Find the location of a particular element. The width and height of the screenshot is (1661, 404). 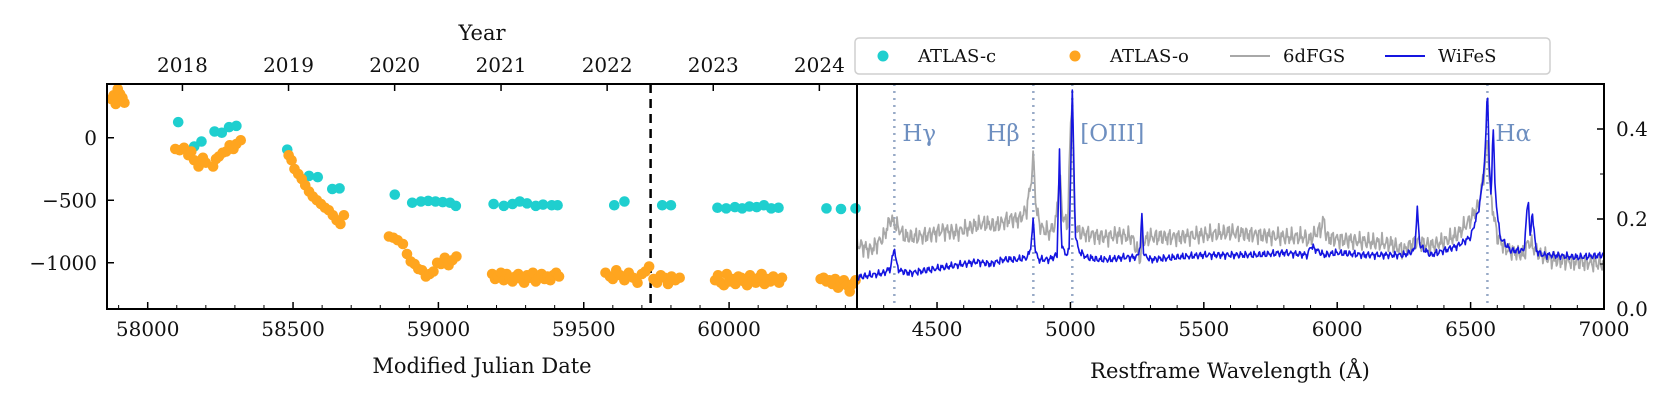

emission-line-label: [OIII] is located at coordinates (1112, 134).